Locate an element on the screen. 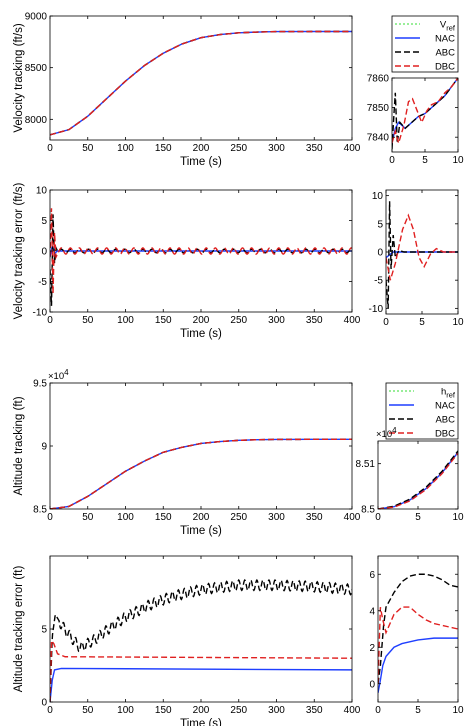 The width and height of the screenshot is (474, 726). y-tick-label: 4 is located at coordinates (372, 611).